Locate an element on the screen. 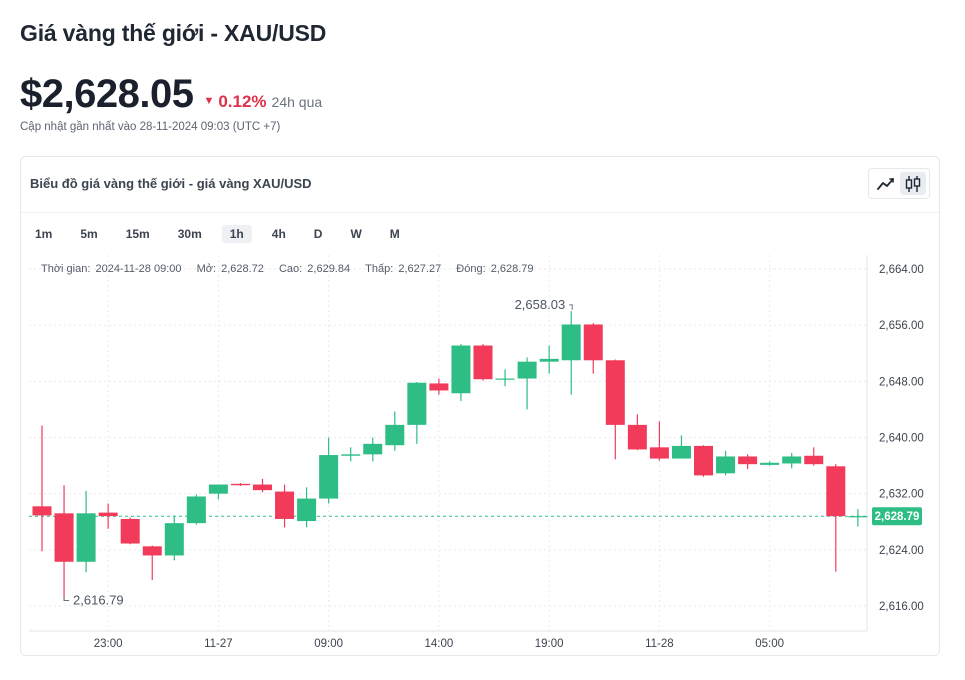  x-tick-label: 14:00 is located at coordinates (439, 644).